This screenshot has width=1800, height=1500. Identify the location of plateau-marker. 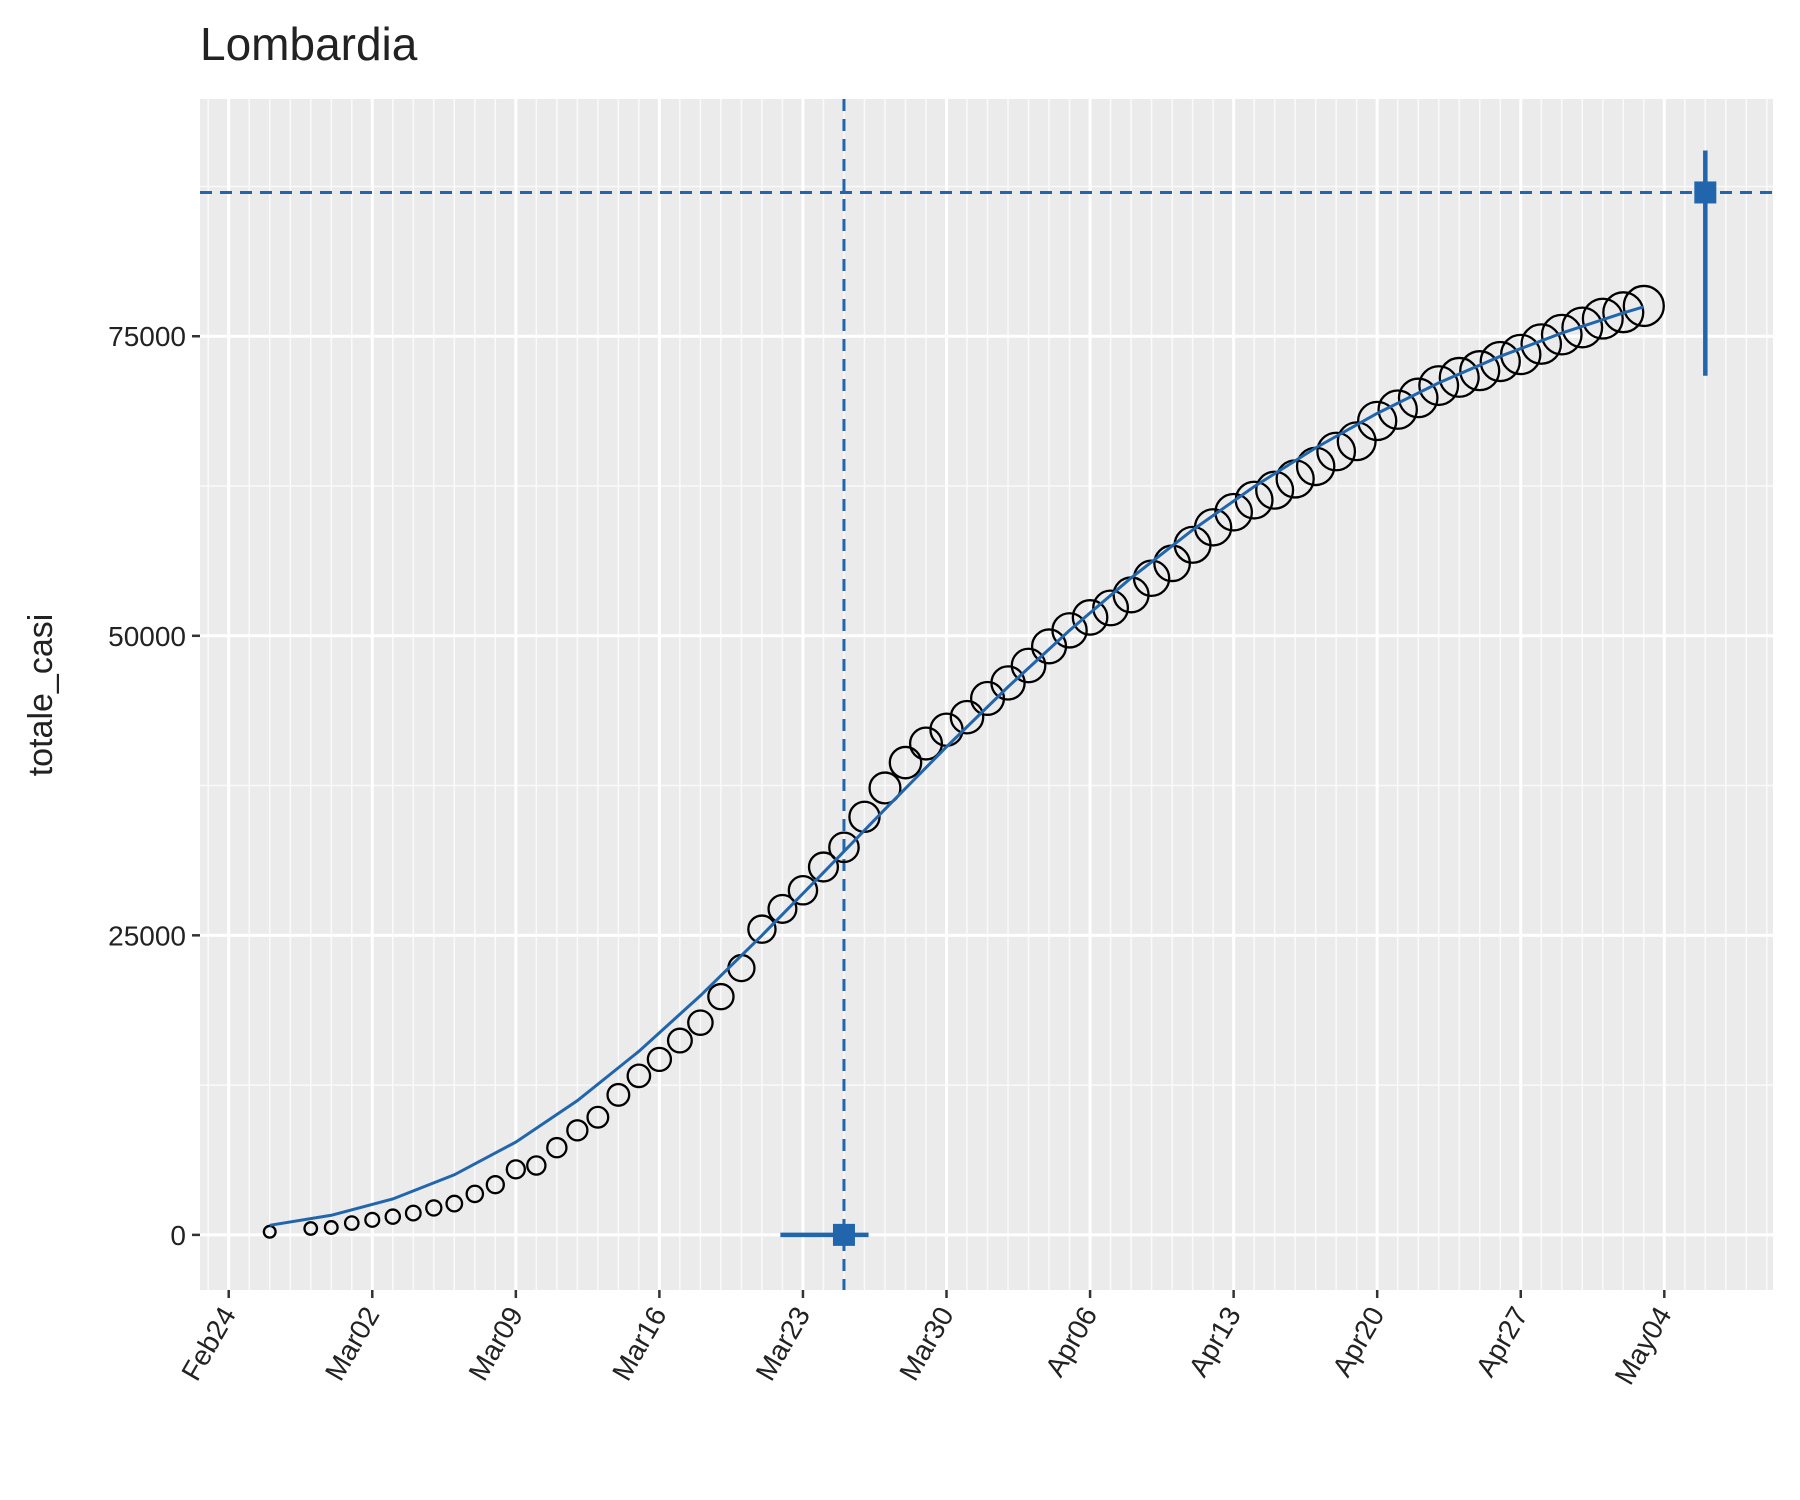
(1705, 192).